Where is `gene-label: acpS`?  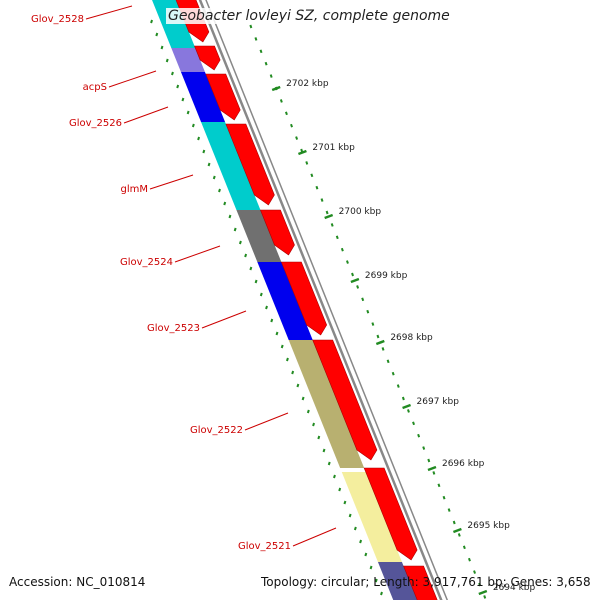
gene-label: acpS is located at coordinates (95, 87).